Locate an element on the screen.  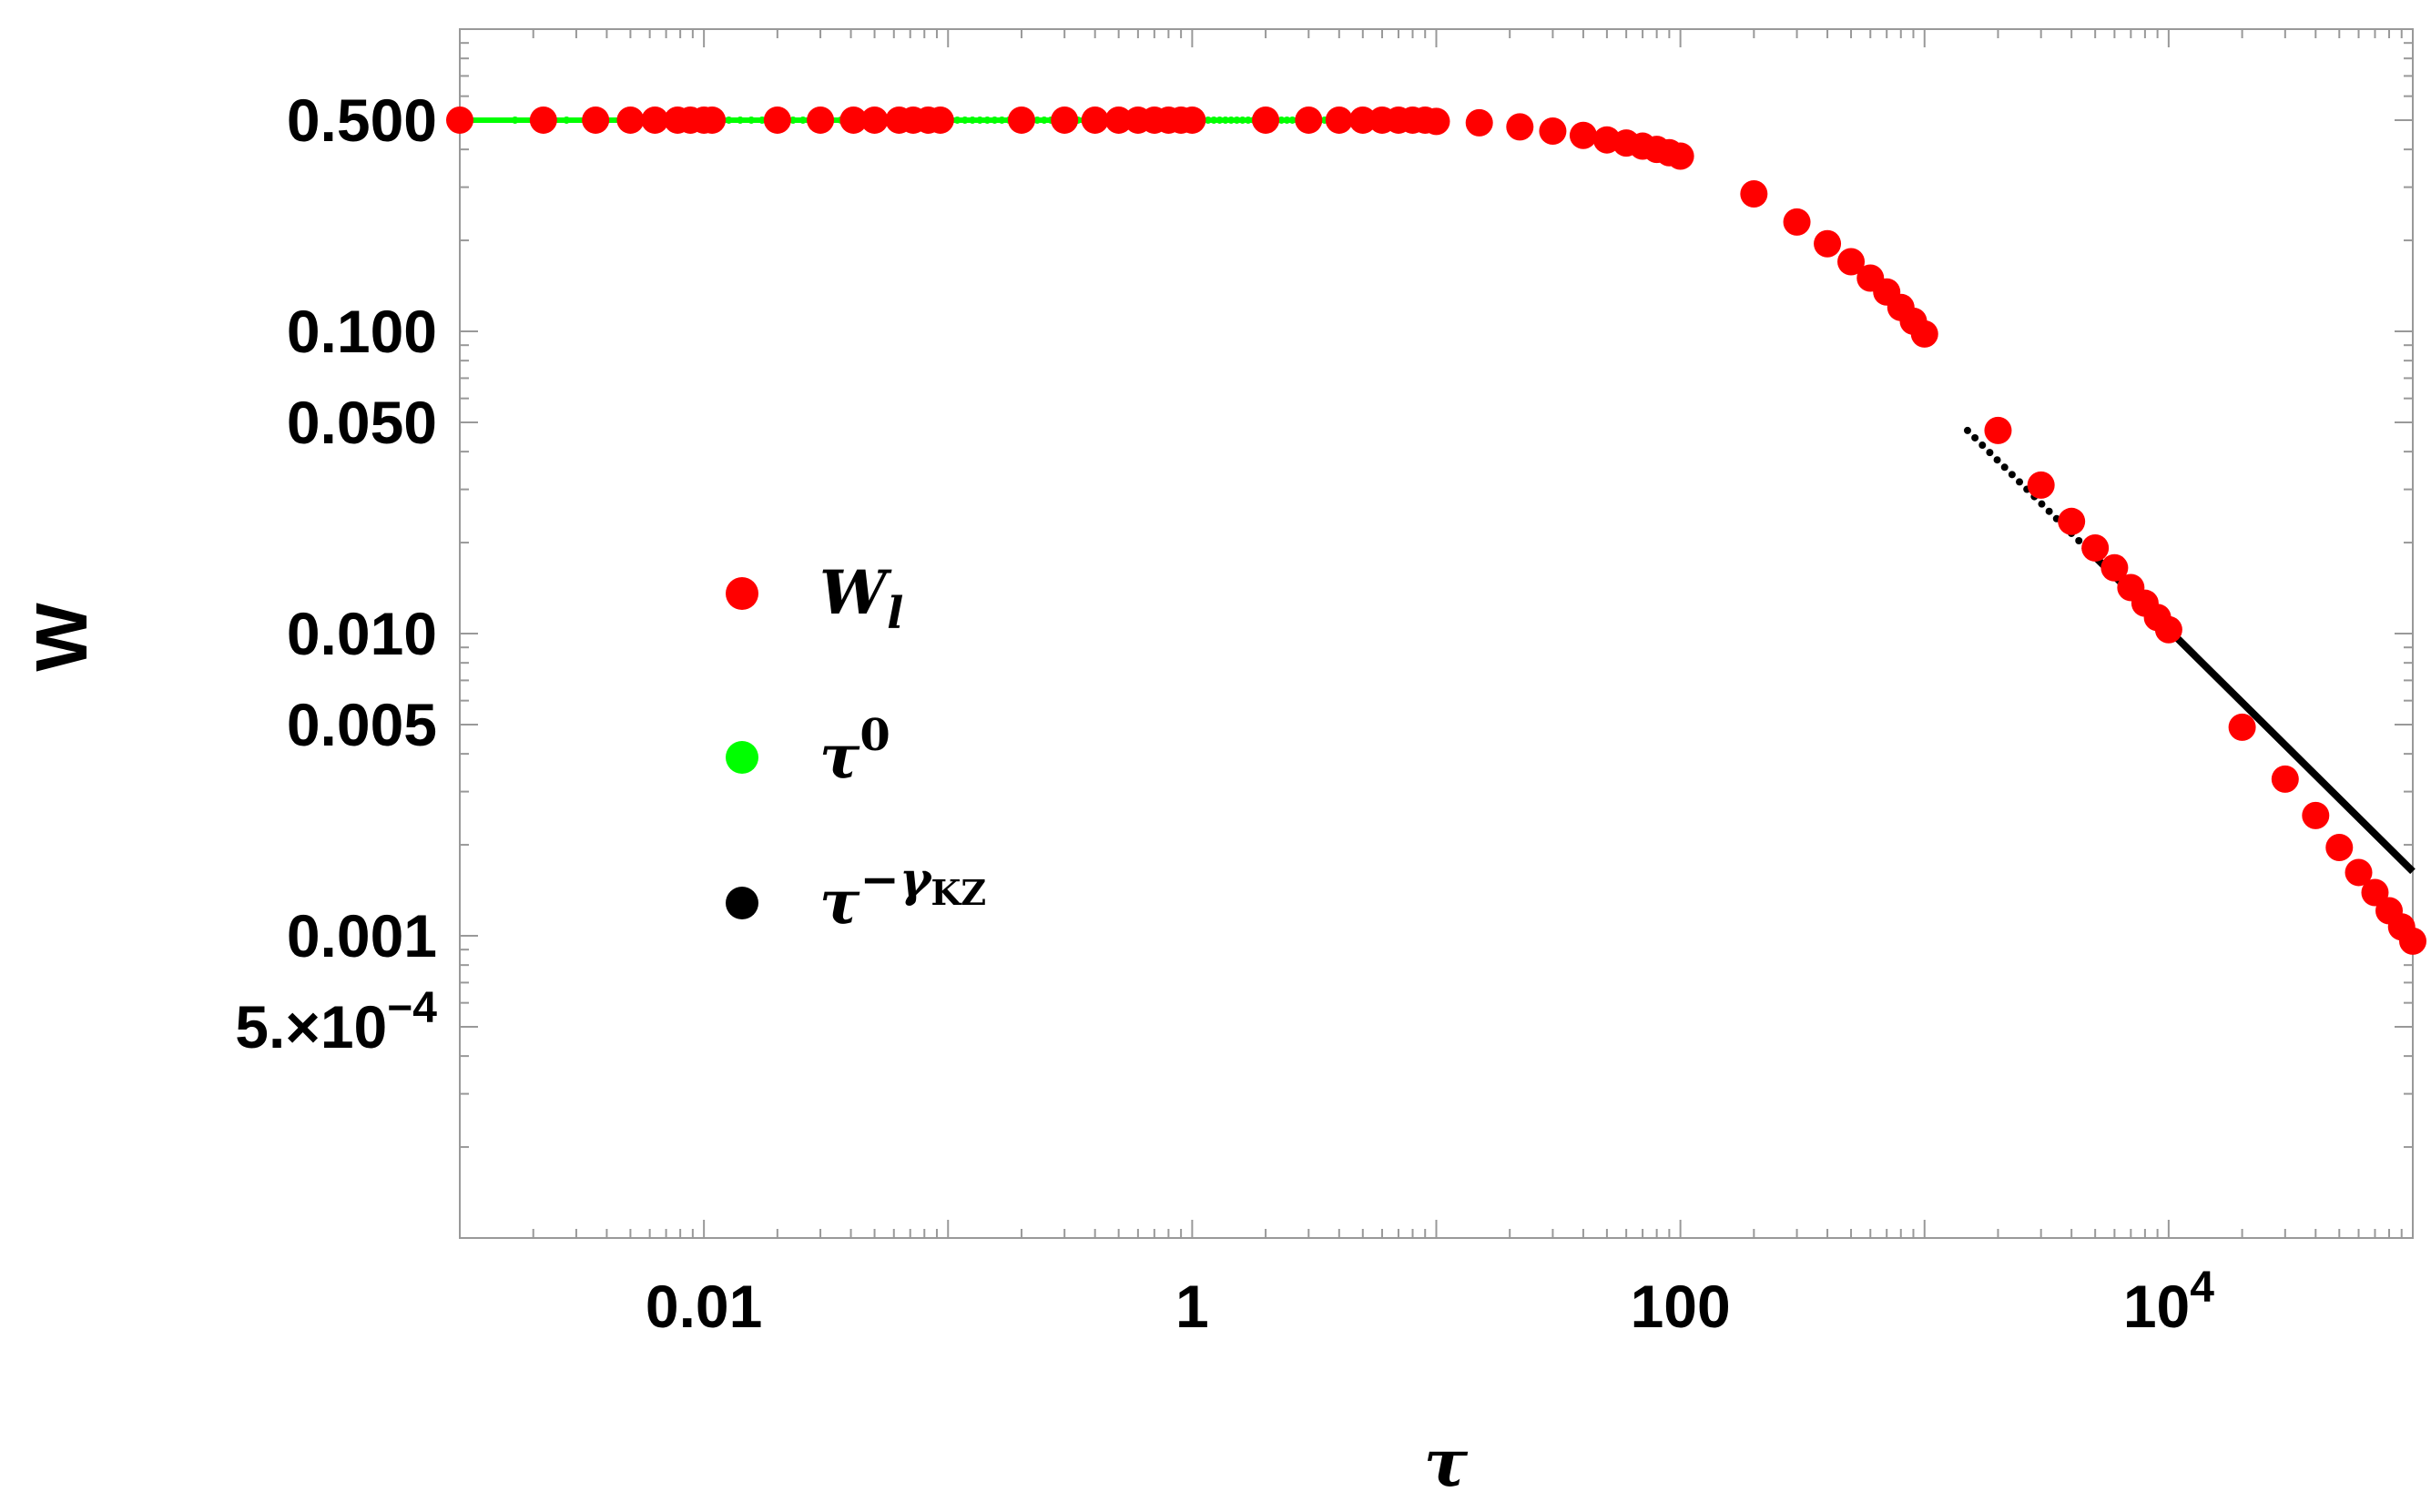
x-tick-label: 104 is located at coordinates (2168, 1301).